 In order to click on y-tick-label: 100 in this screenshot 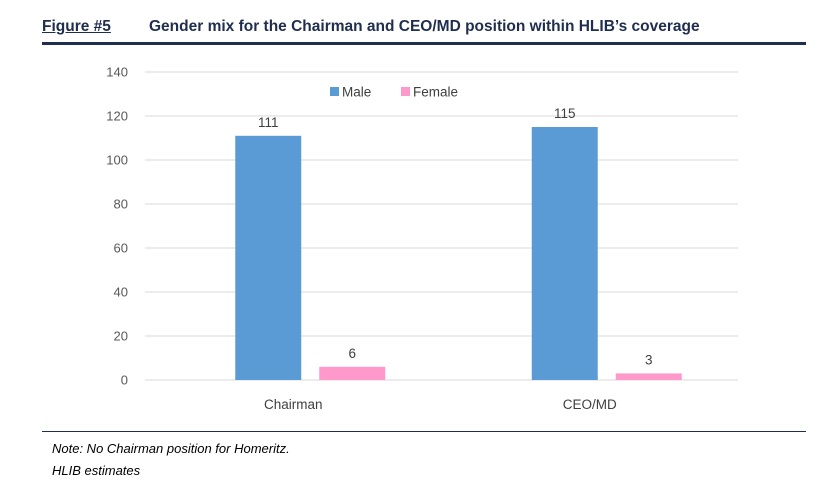, I will do `click(117, 160)`.